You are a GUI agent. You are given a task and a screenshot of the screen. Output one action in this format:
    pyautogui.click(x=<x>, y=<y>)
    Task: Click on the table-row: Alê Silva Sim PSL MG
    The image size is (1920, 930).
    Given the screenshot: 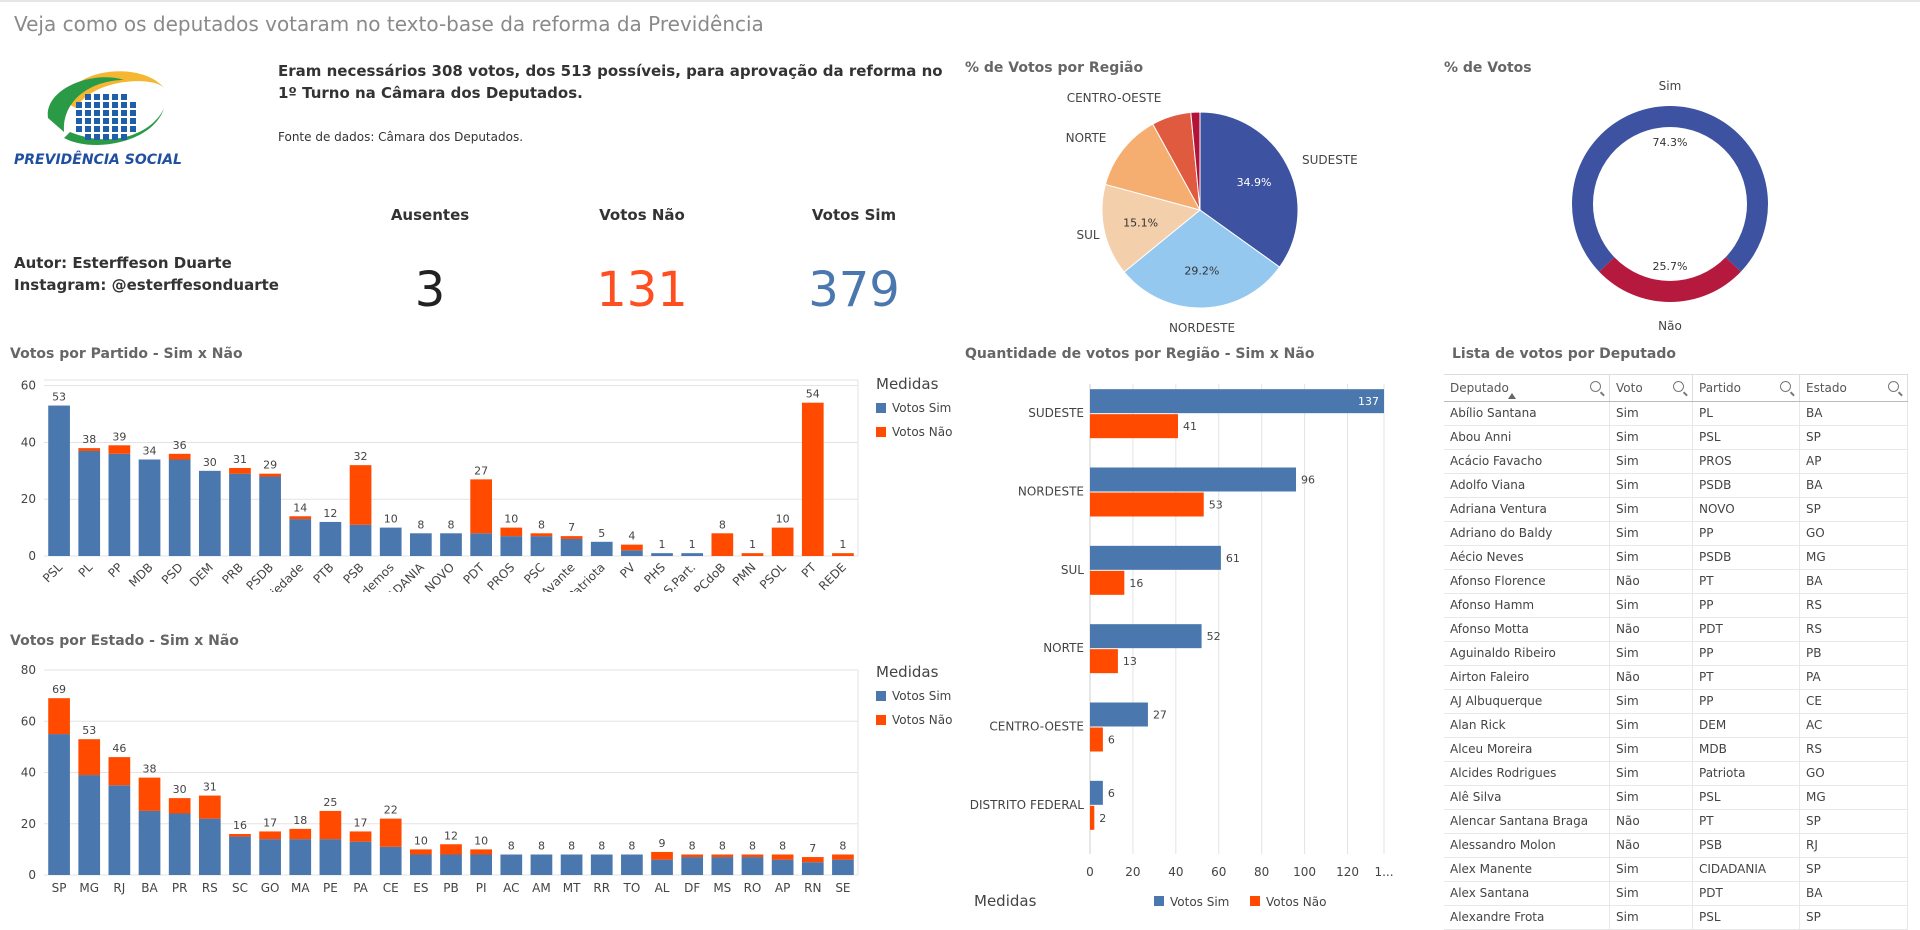 What is the action you would take?
    pyautogui.click(x=1676, y=798)
    